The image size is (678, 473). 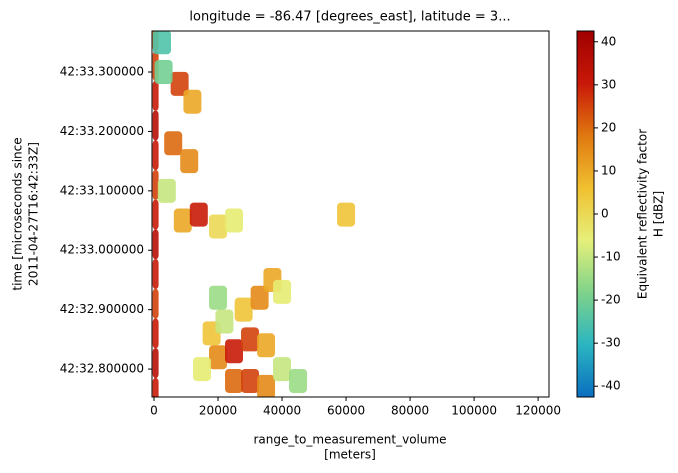 What do you see at coordinates (474, 411) in the screenshot?
I see `x-tick-label: 100000` at bounding box center [474, 411].